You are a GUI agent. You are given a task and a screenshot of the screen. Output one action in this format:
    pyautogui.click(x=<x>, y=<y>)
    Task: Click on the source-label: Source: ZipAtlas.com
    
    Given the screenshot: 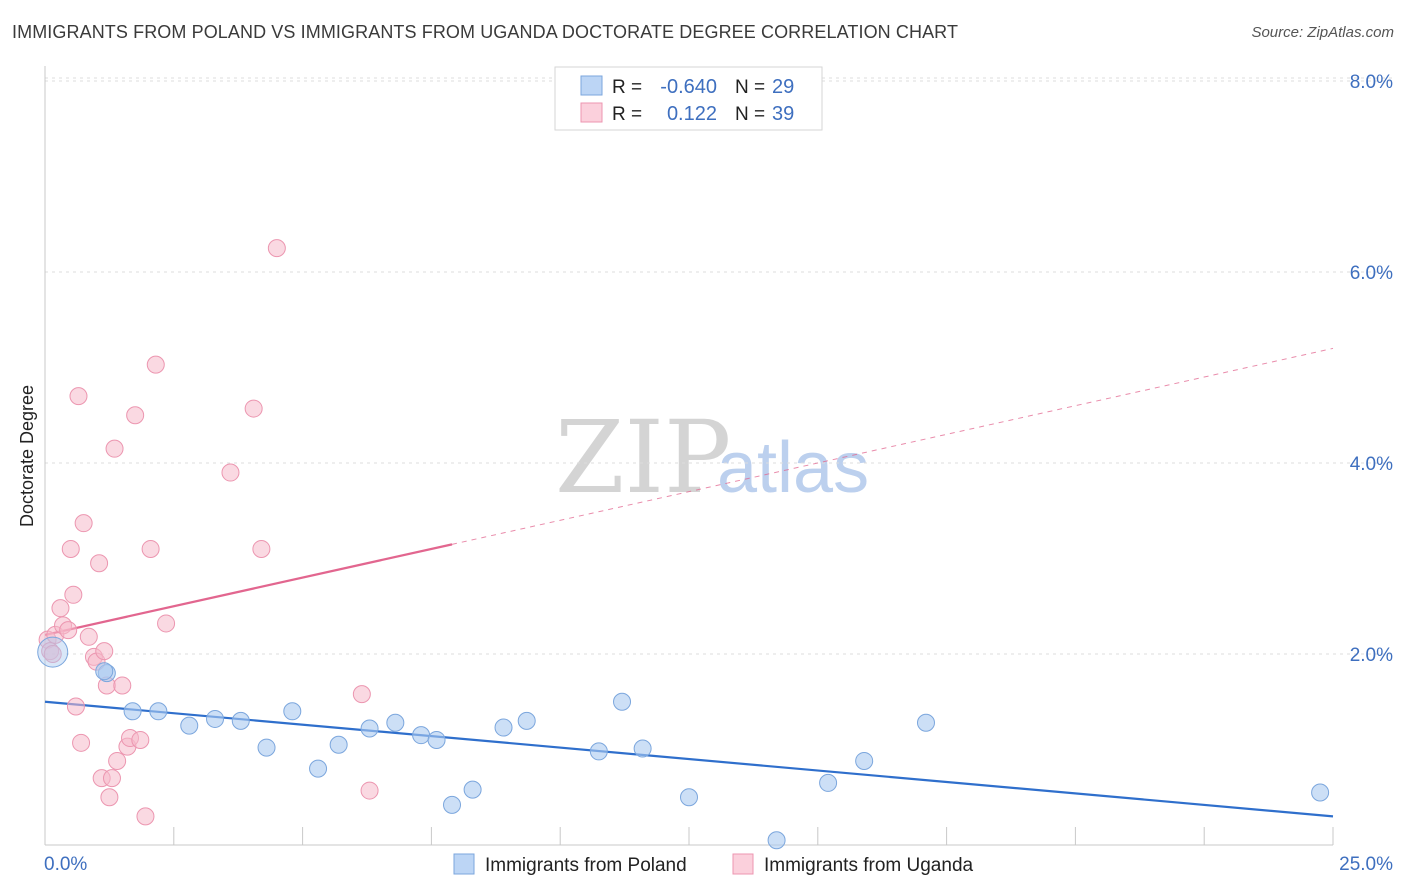 What is the action you would take?
    pyautogui.click(x=1322, y=32)
    